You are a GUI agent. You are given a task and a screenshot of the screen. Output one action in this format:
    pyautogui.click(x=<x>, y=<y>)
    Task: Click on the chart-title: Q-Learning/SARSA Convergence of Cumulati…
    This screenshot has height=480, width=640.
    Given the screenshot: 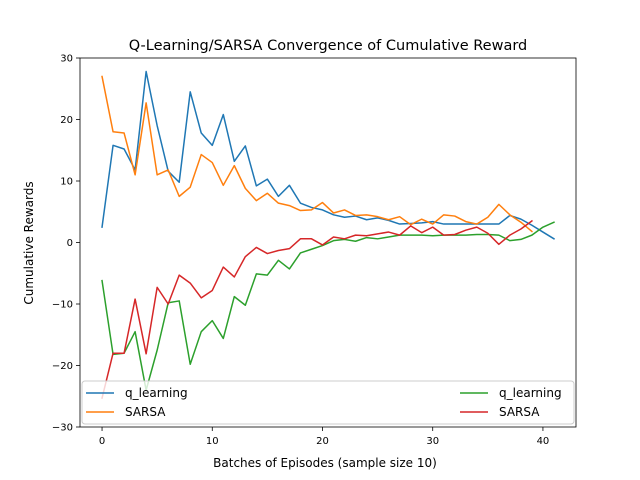 What is the action you would take?
    pyautogui.click(x=328, y=46)
    